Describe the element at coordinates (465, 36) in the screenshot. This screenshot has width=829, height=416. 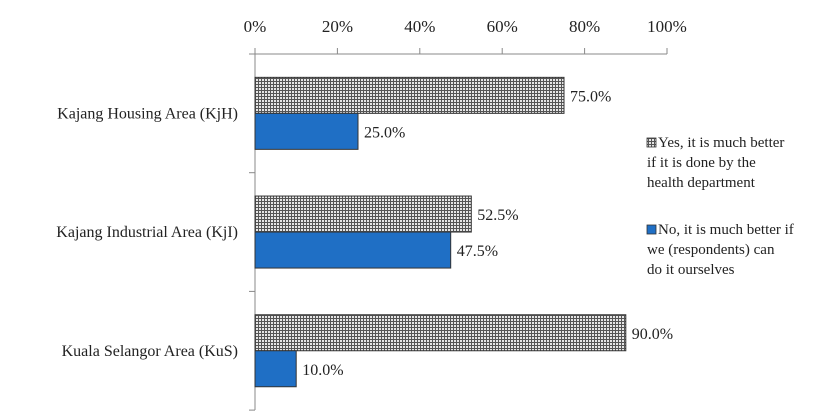
I see `x-axis: 0% 20% 40% 60% 80% 100%` at that location.